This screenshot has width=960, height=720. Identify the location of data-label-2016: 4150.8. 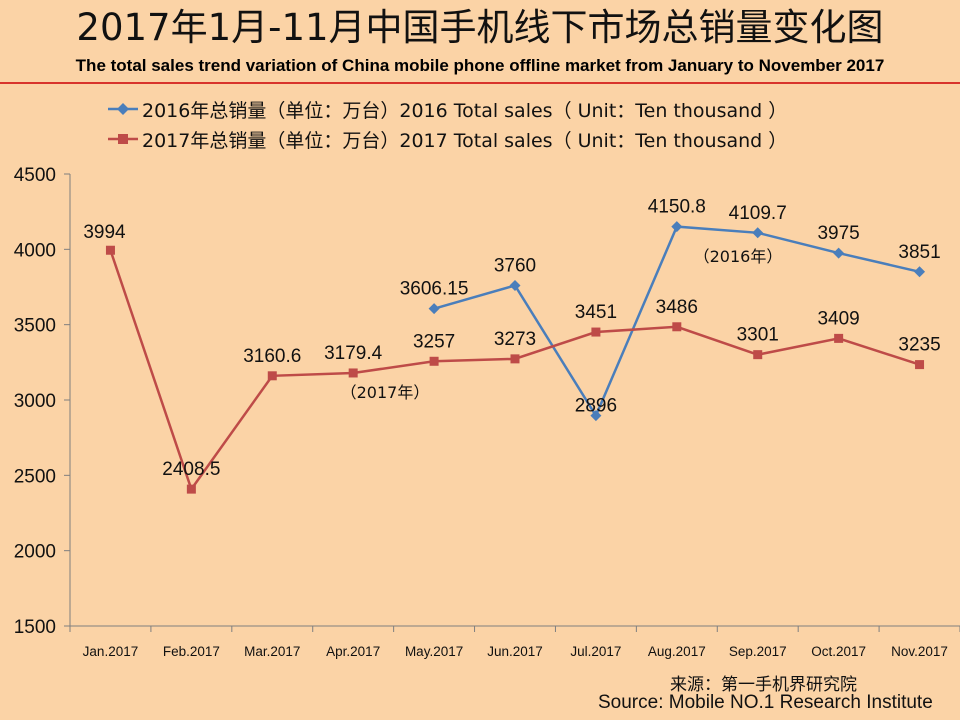
(677, 207).